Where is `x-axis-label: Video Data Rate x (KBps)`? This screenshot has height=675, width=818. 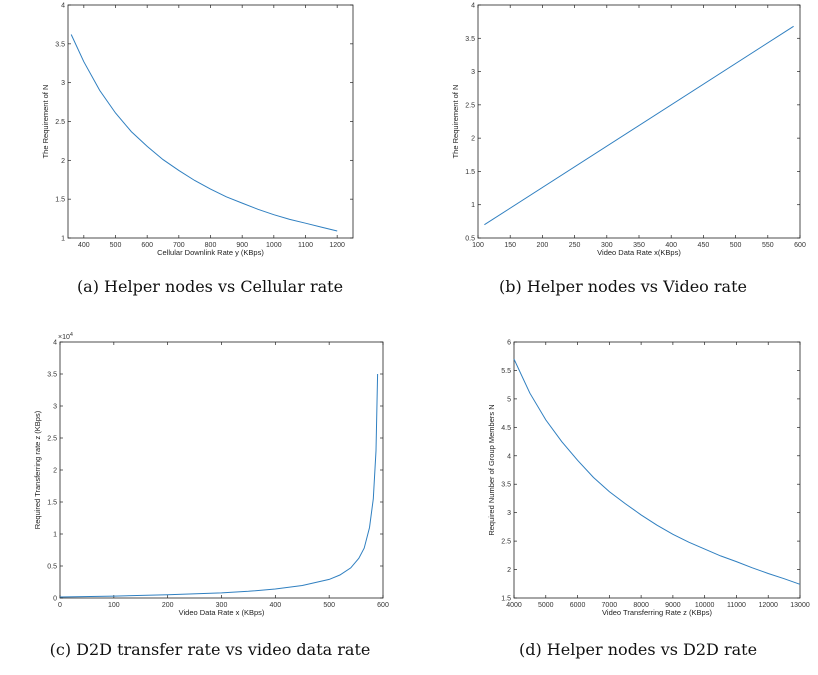
x-axis-label: Video Data Rate x (KBps) is located at coordinates (222, 612).